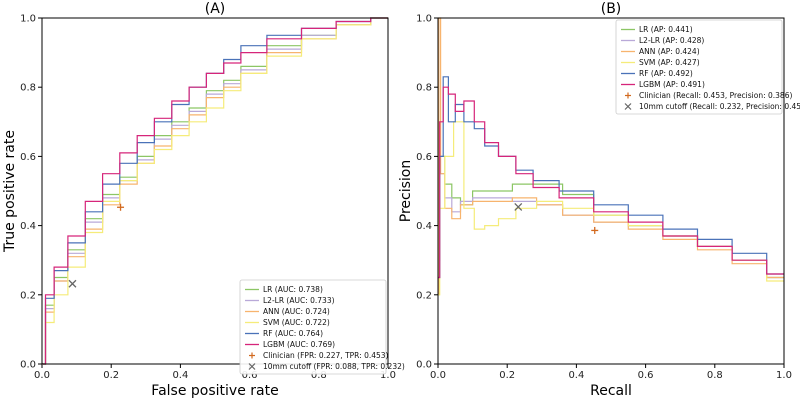  I want to click on legend-label: LR (AP: 0.441), so click(666, 29).